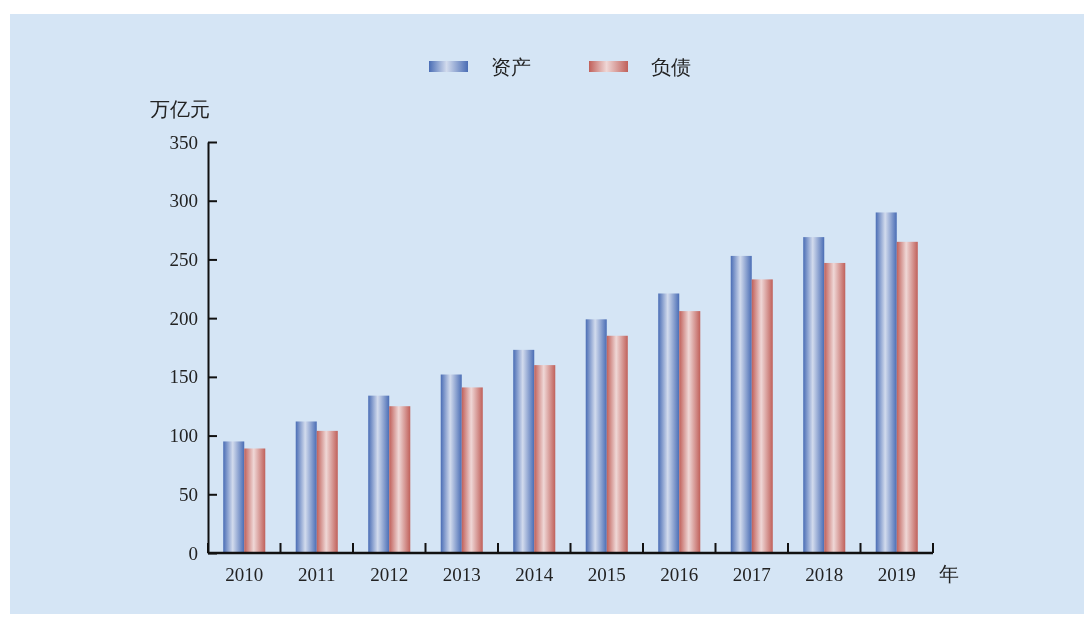 The image size is (1088, 622). What do you see at coordinates (679, 574) in the screenshot?
I see `x-tick-label: 2016` at bounding box center [679, 574].